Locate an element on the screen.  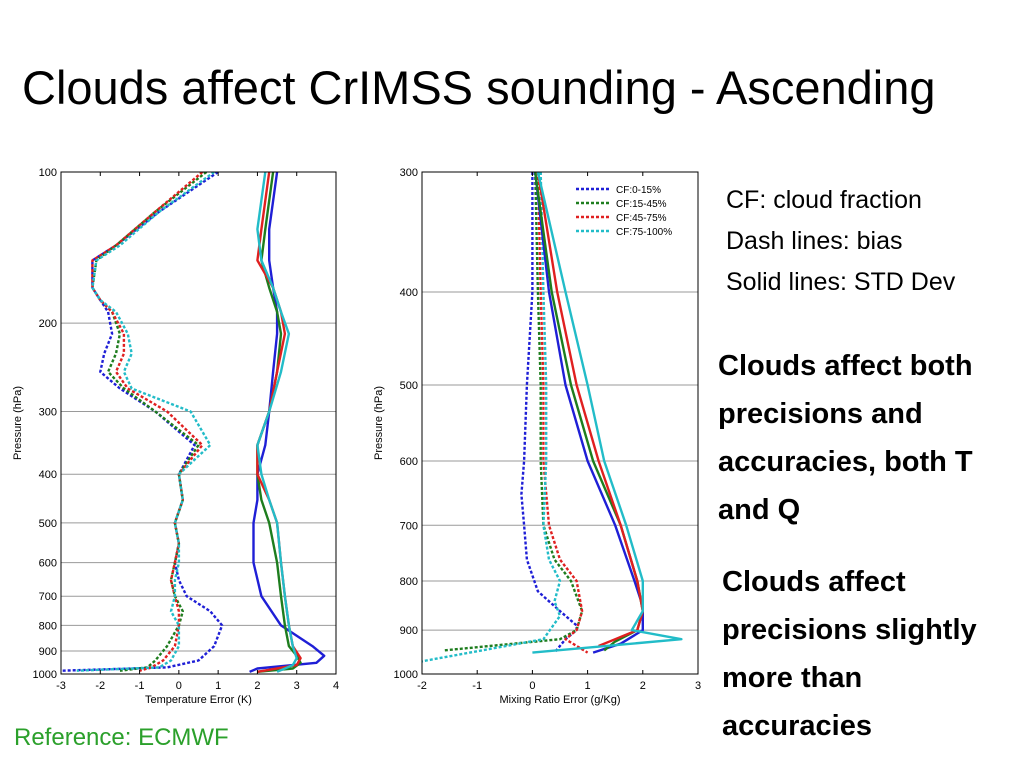
point2-line: precisions slightly is located at coordinates (849, 630).